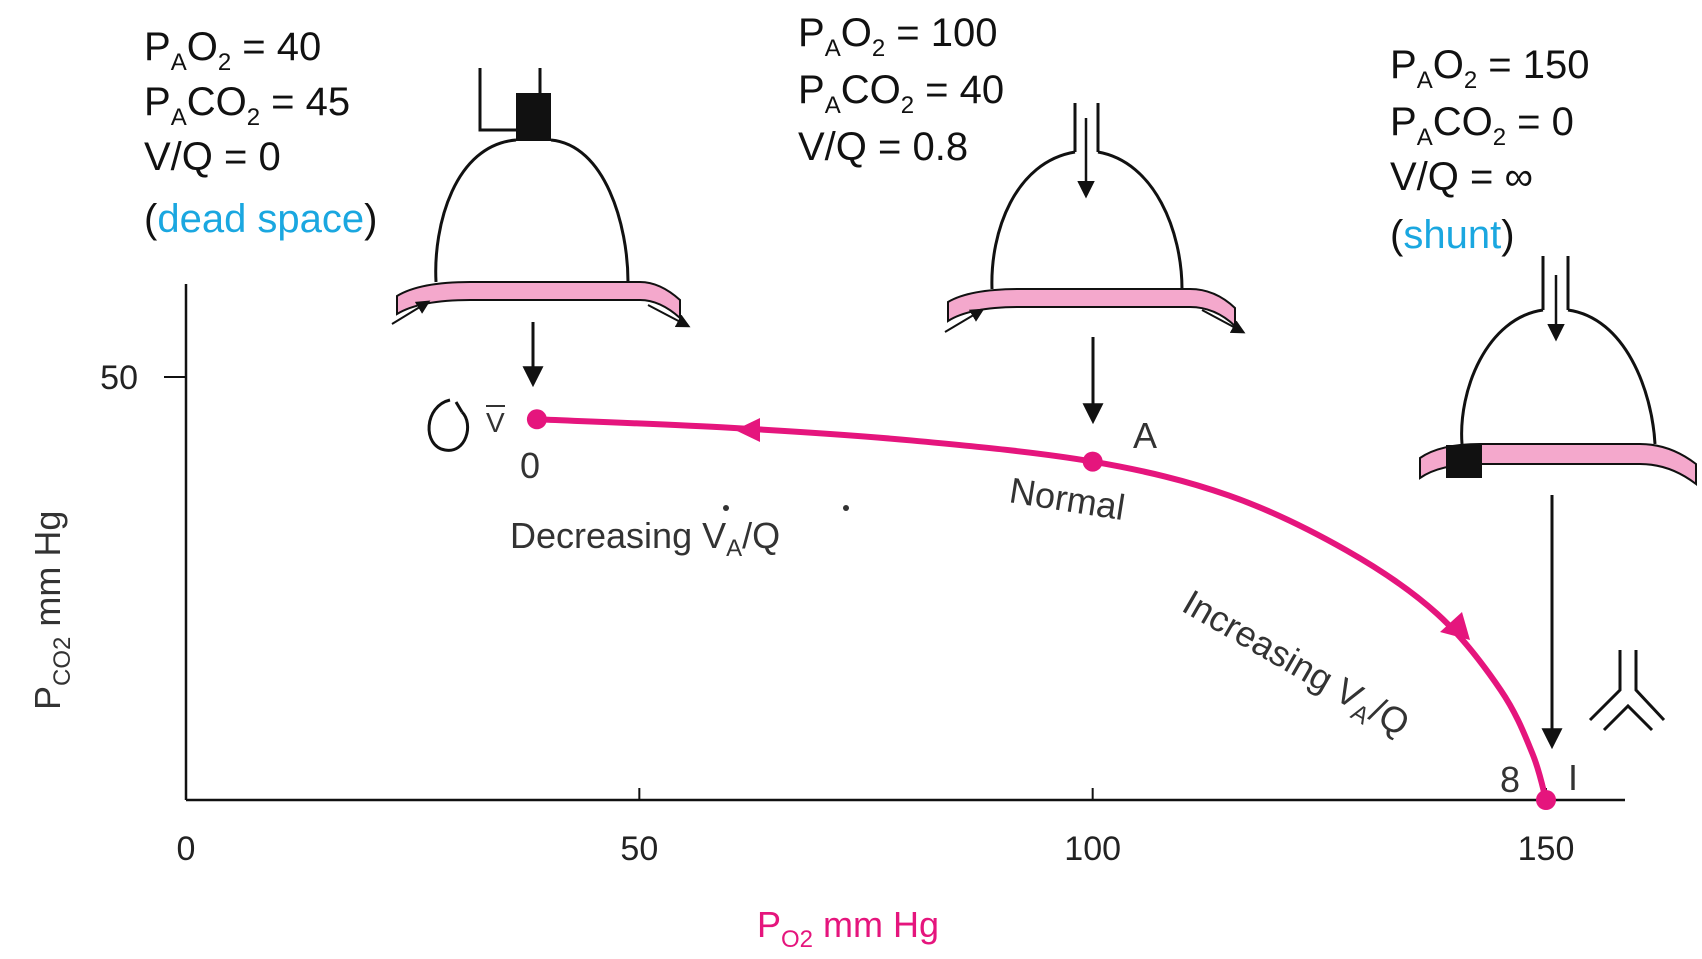 This screenshot has width=1702, height=959. Describe the element at coordinates (1455, 626) in the screenshot. I see `curve-arrow-down-icon` at that location.